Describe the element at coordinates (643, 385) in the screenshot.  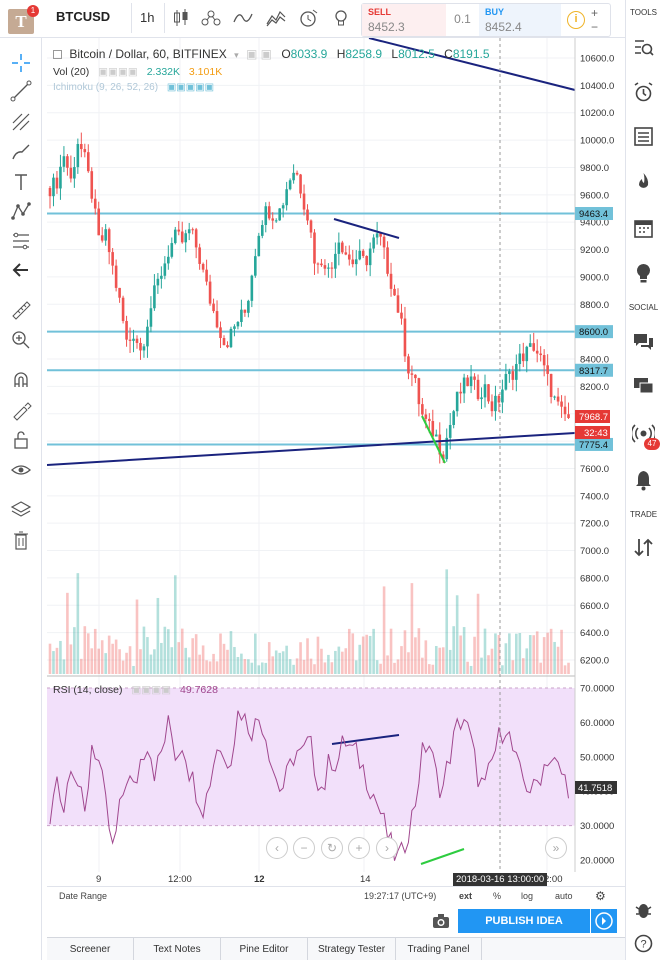
I see `ideas-stream-icon` at that location.